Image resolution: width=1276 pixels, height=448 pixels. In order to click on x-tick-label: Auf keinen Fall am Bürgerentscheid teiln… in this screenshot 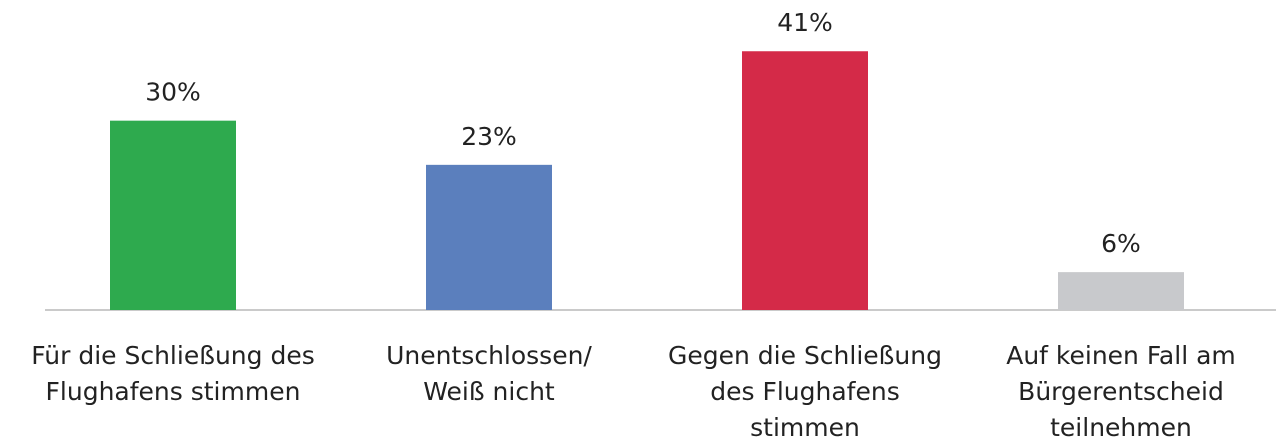, I will do `click(1121, 391)`.